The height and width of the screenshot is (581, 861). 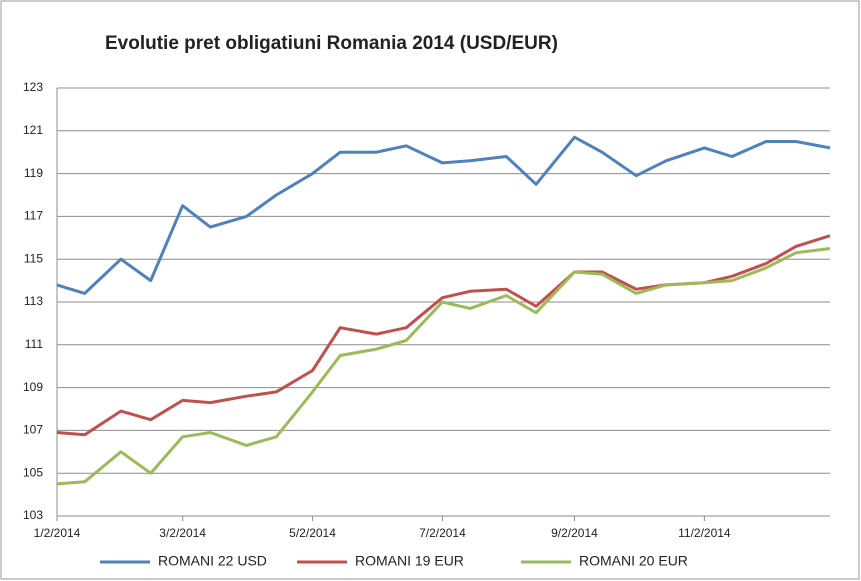 I want to click on y-tick-label: 115, so click(x=33, y=258).